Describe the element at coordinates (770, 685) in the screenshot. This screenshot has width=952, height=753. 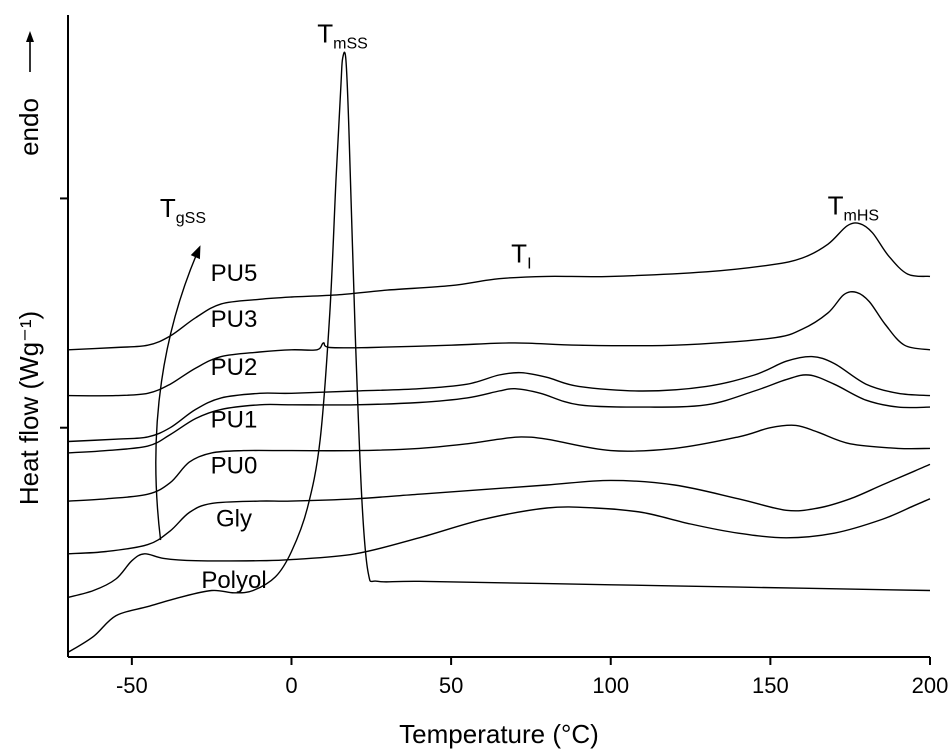
I see `x-tick-label: 150` at that location.